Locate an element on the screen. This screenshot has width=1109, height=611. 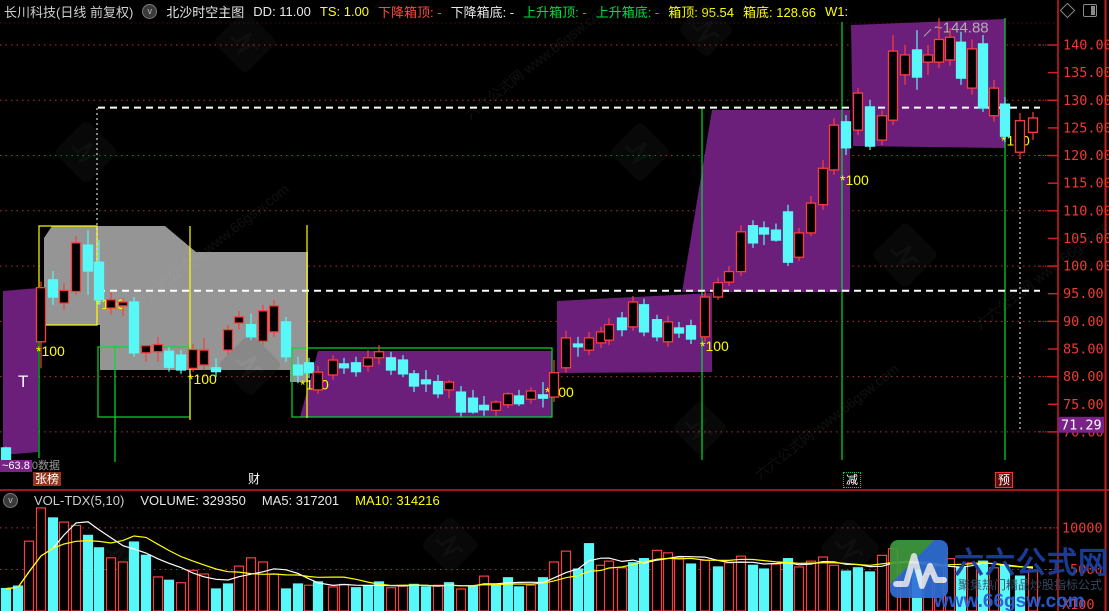
high-arrow is located at coordinates (927, 32).